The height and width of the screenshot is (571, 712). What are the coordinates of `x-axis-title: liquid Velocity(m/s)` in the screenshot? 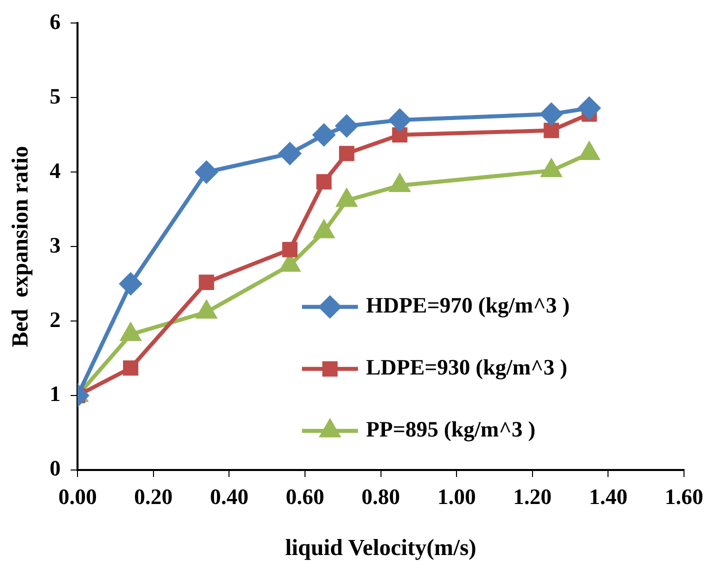 It's located at (380, 547).